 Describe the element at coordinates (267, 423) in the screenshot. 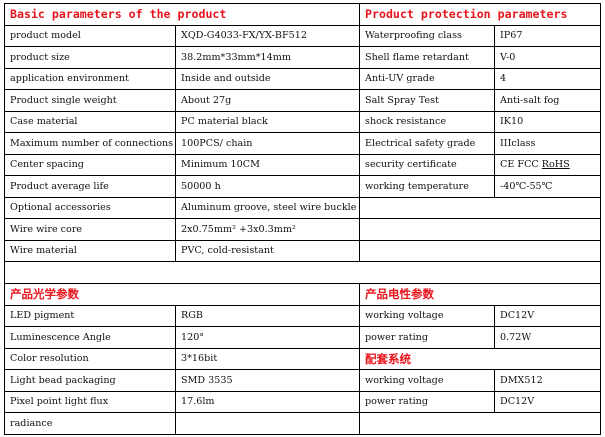

I see `optical-value` at that location.